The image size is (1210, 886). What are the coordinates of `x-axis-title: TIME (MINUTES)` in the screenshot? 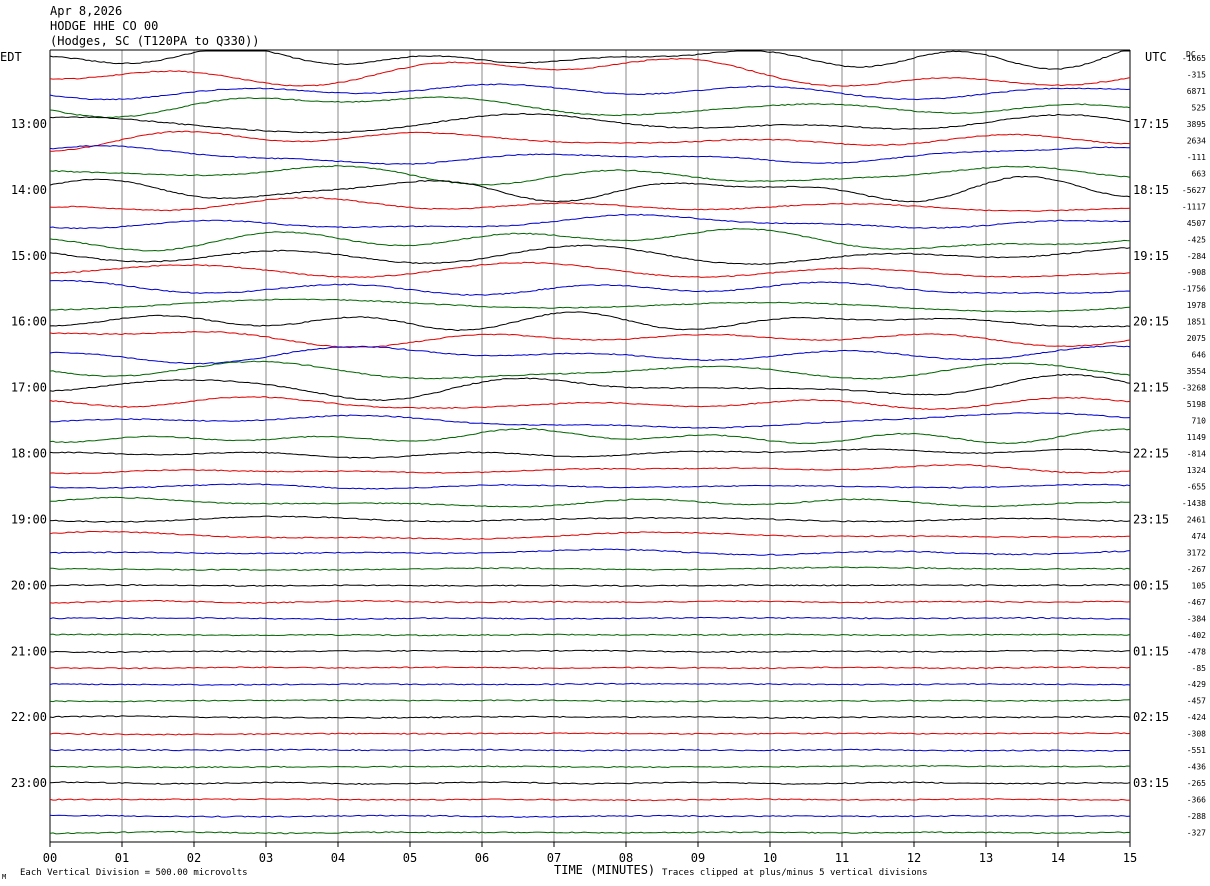 It's located at (604, 870).